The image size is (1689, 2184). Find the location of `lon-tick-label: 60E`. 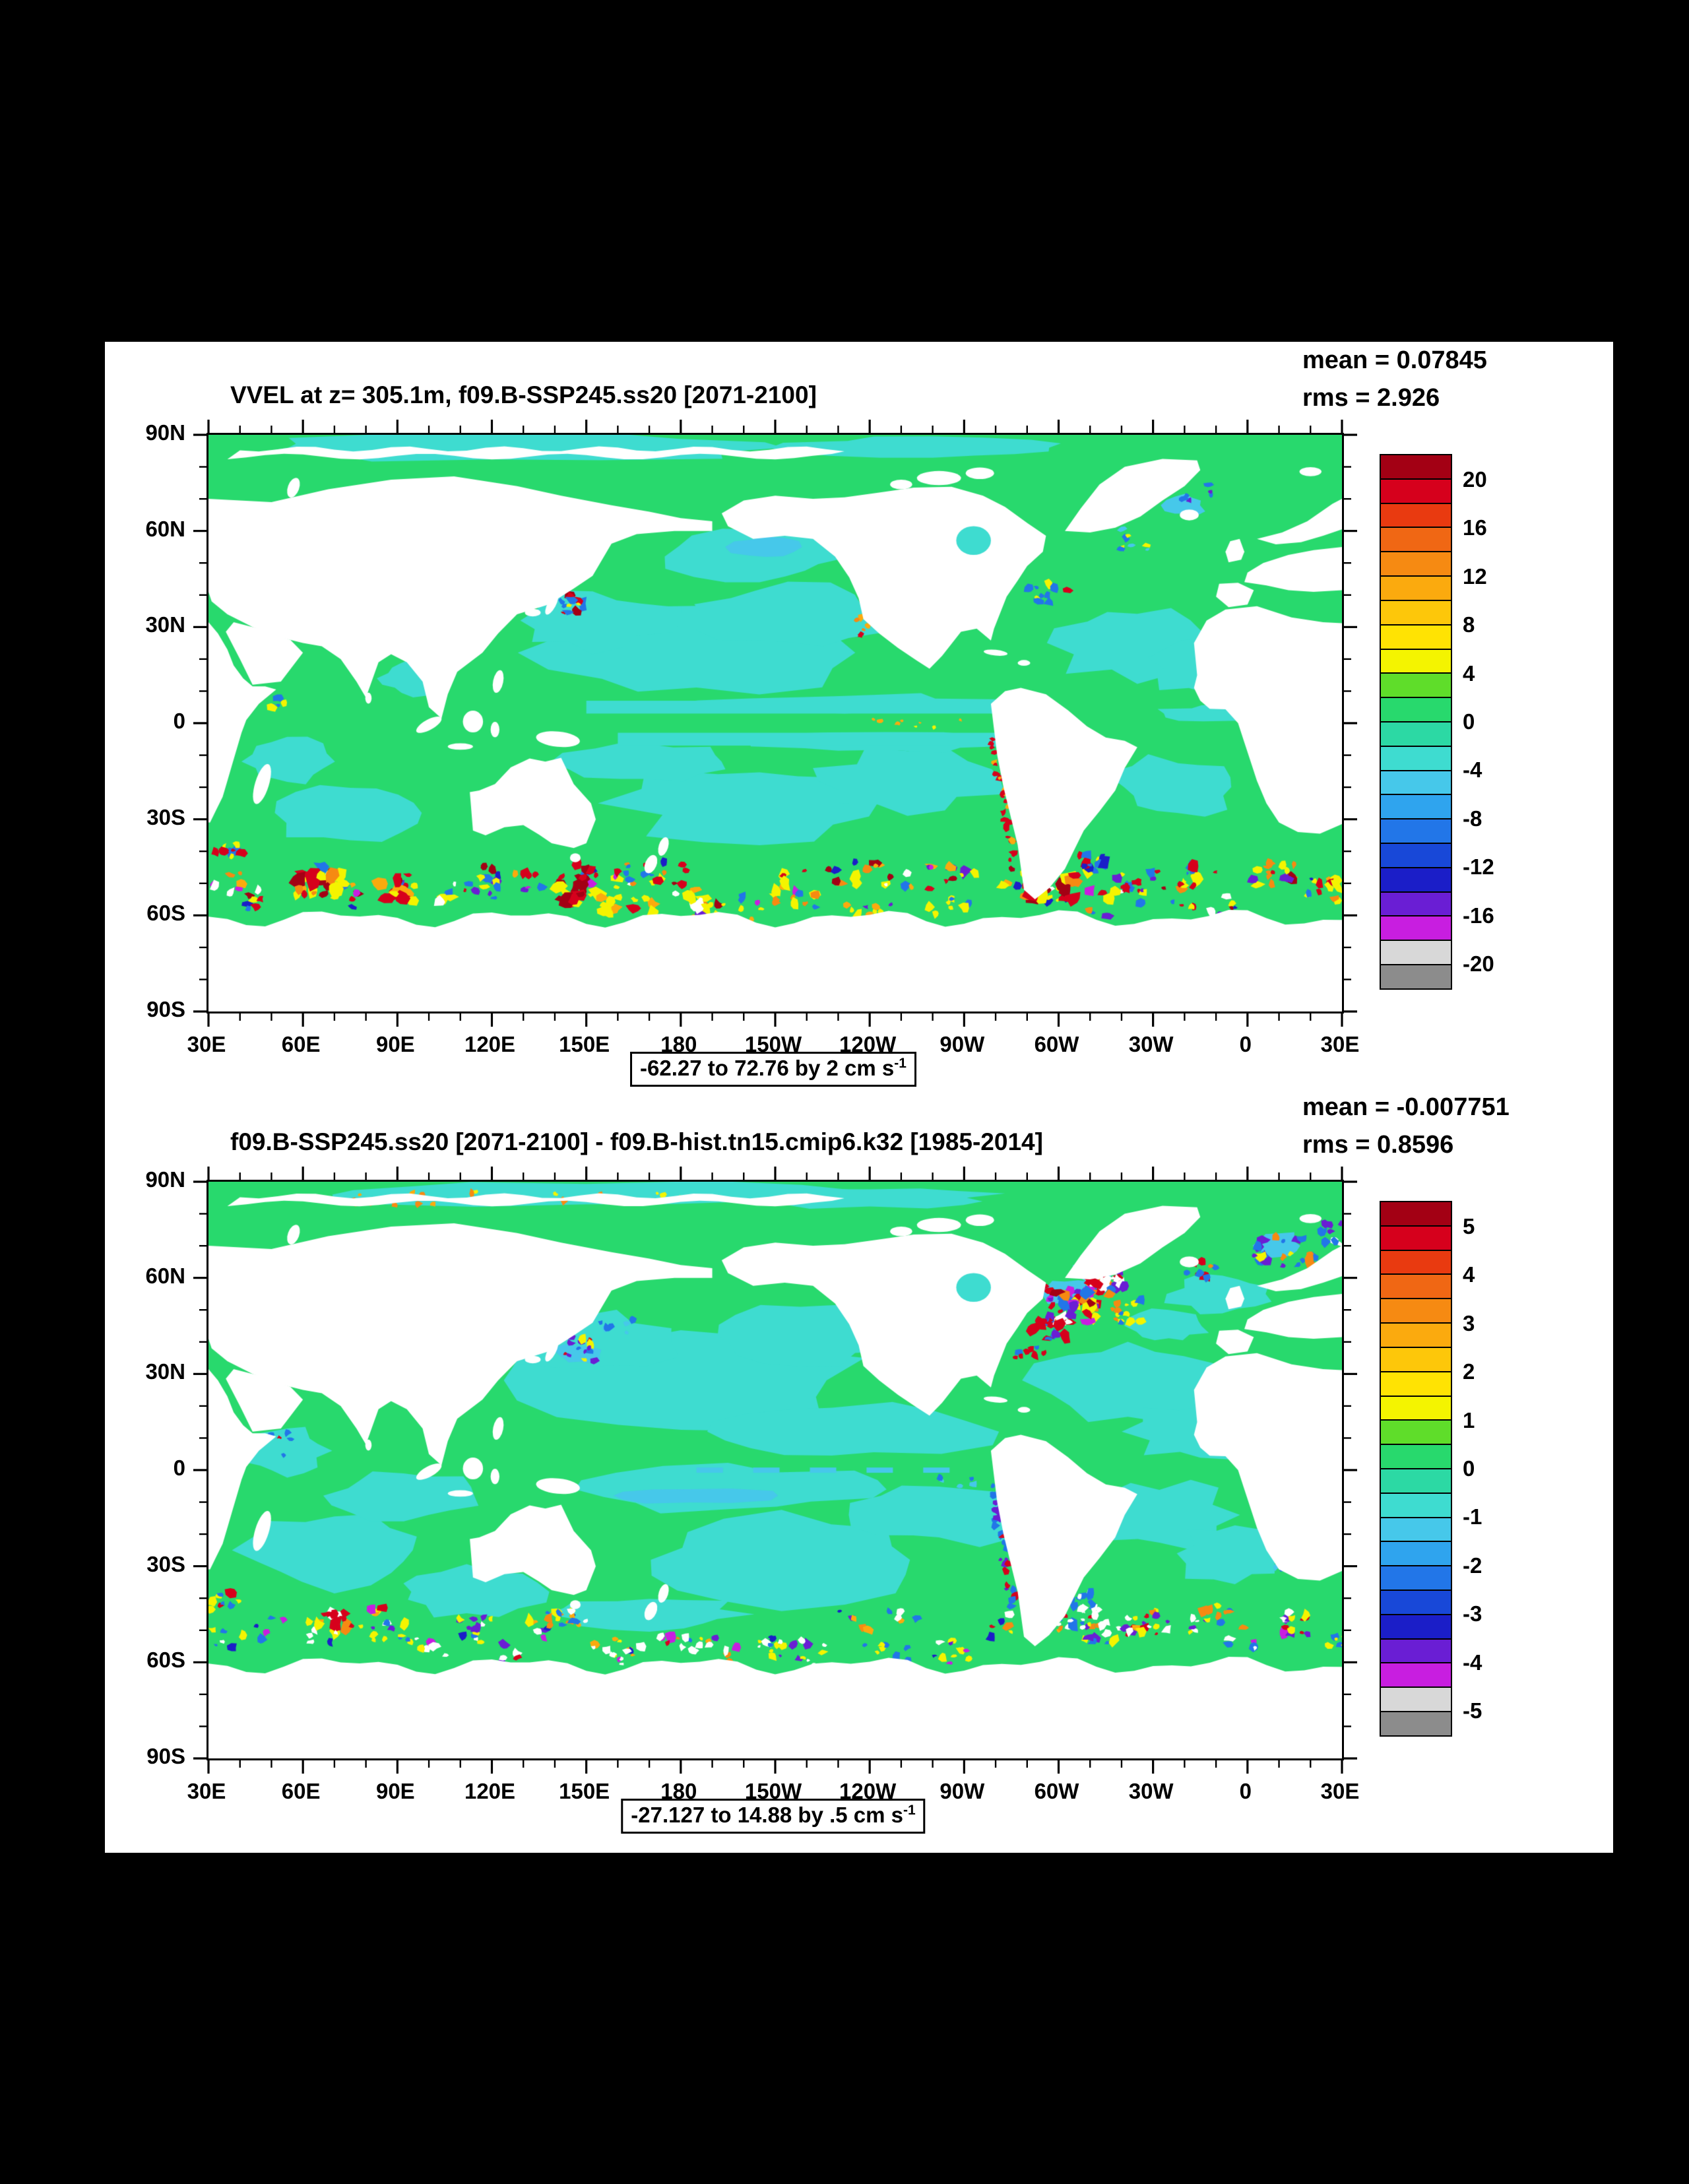

lon-tick-label: 60E is located at coordinates (301, 1044).